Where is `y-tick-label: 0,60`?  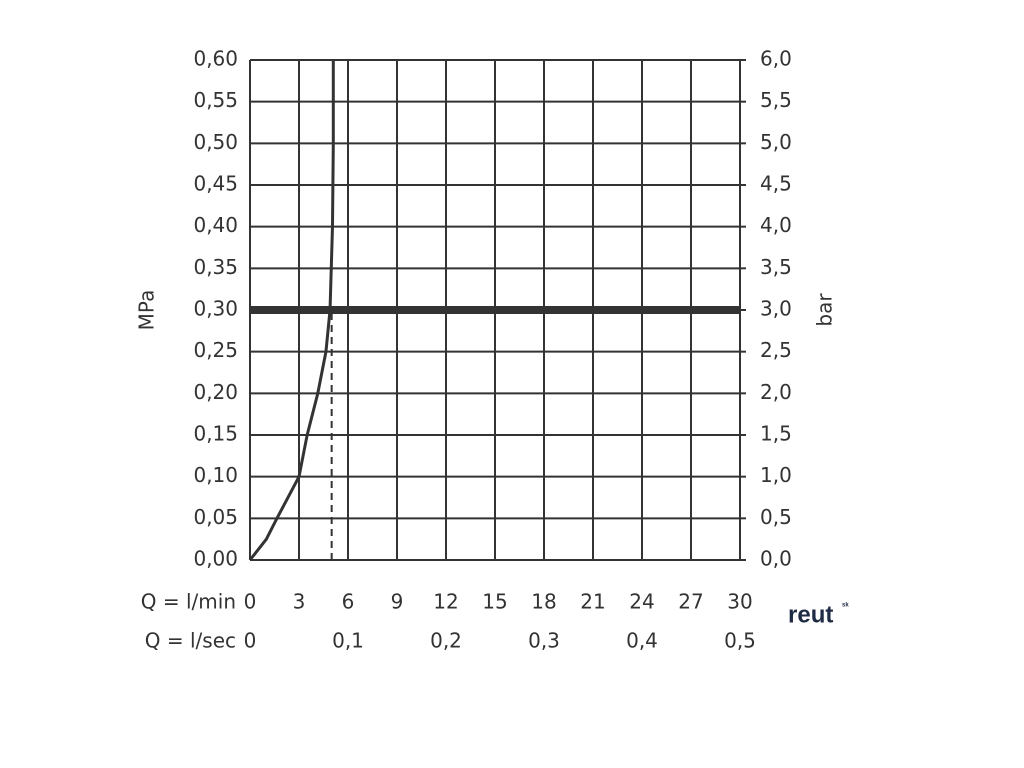
y-tick-label: 0,60 is located at coordinates (215, 59).